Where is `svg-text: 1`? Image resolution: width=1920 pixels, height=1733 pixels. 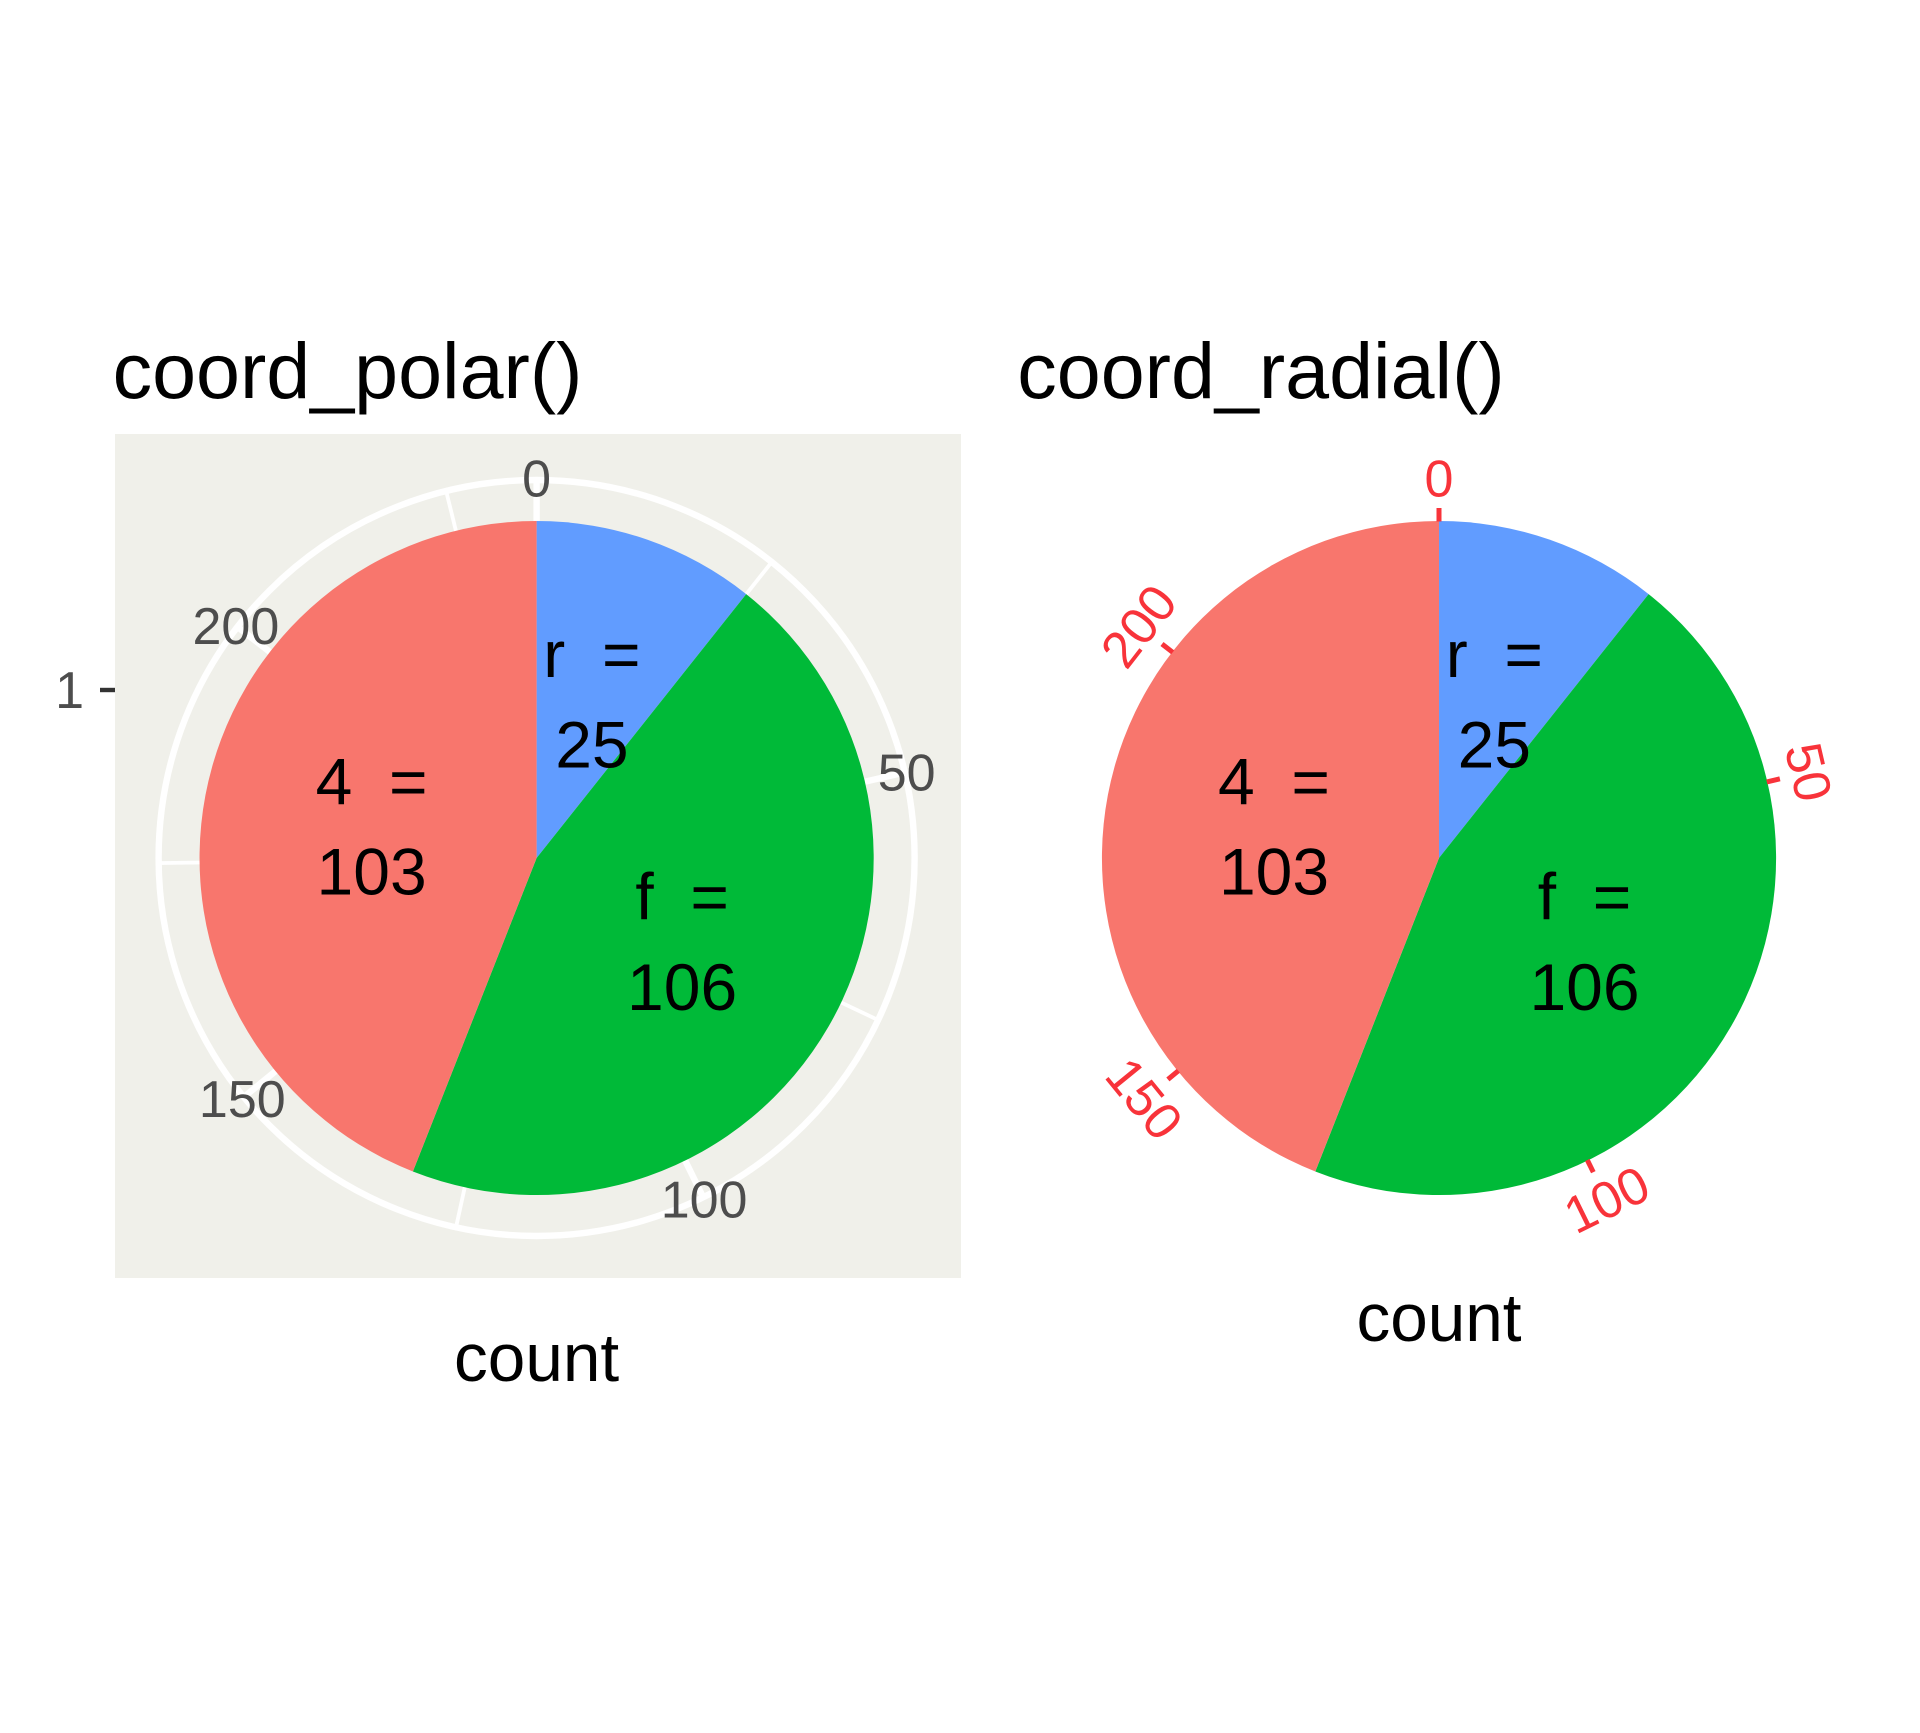 svg-text: 1 is located at coordinates (69, 691).